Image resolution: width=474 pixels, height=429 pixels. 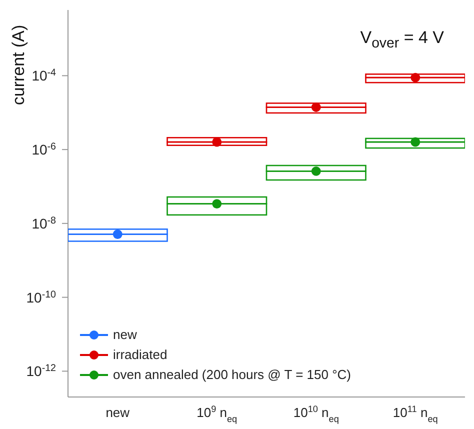 I want to click on annotation: V$_{over}$ = 4 V, so click(x=402, y=40).